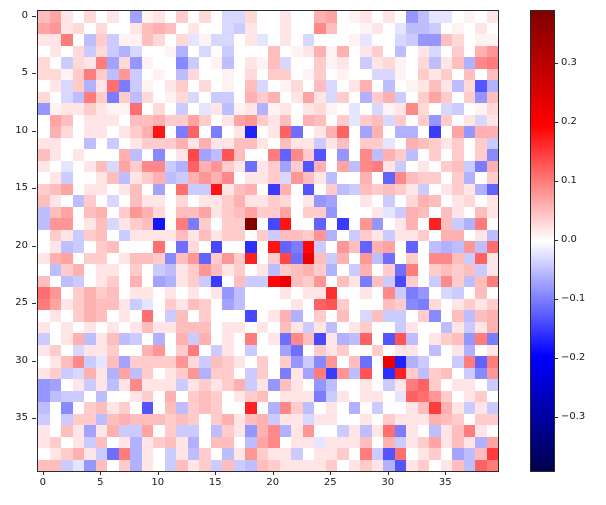 The image size is (606, 505). I want to click on y-tick-label: 10, so click(21, 130).